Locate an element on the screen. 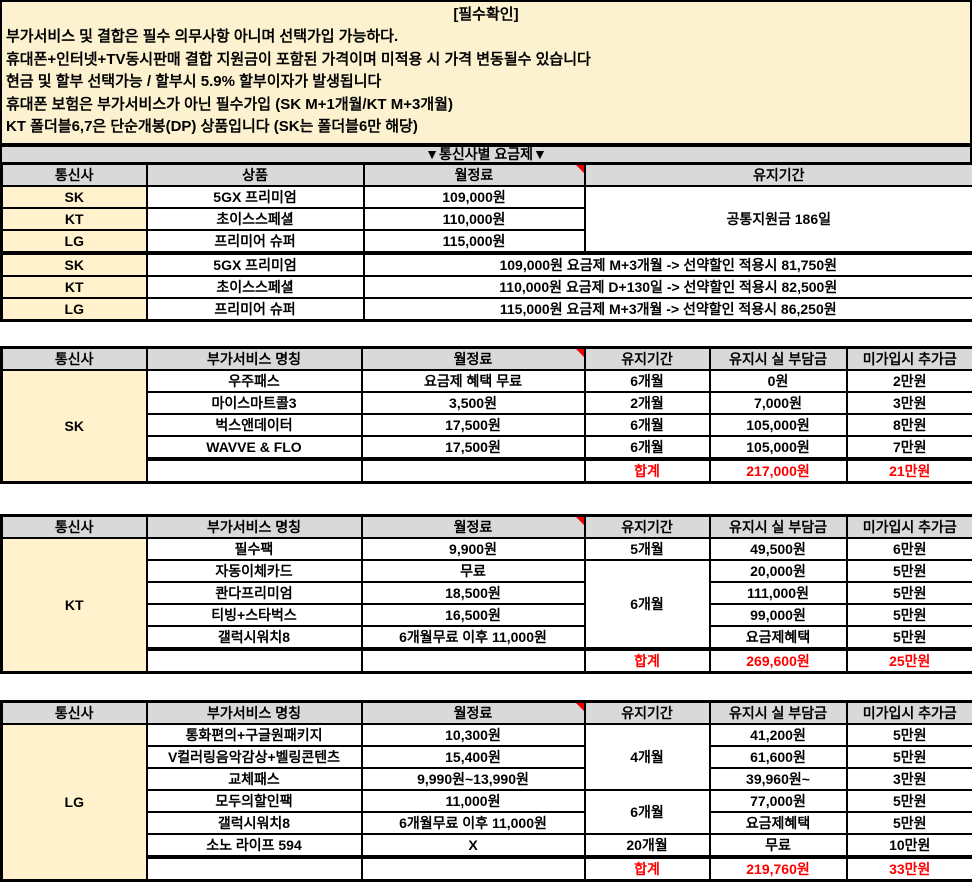  cell-carrier: LG is located at coordinates (74, 802).